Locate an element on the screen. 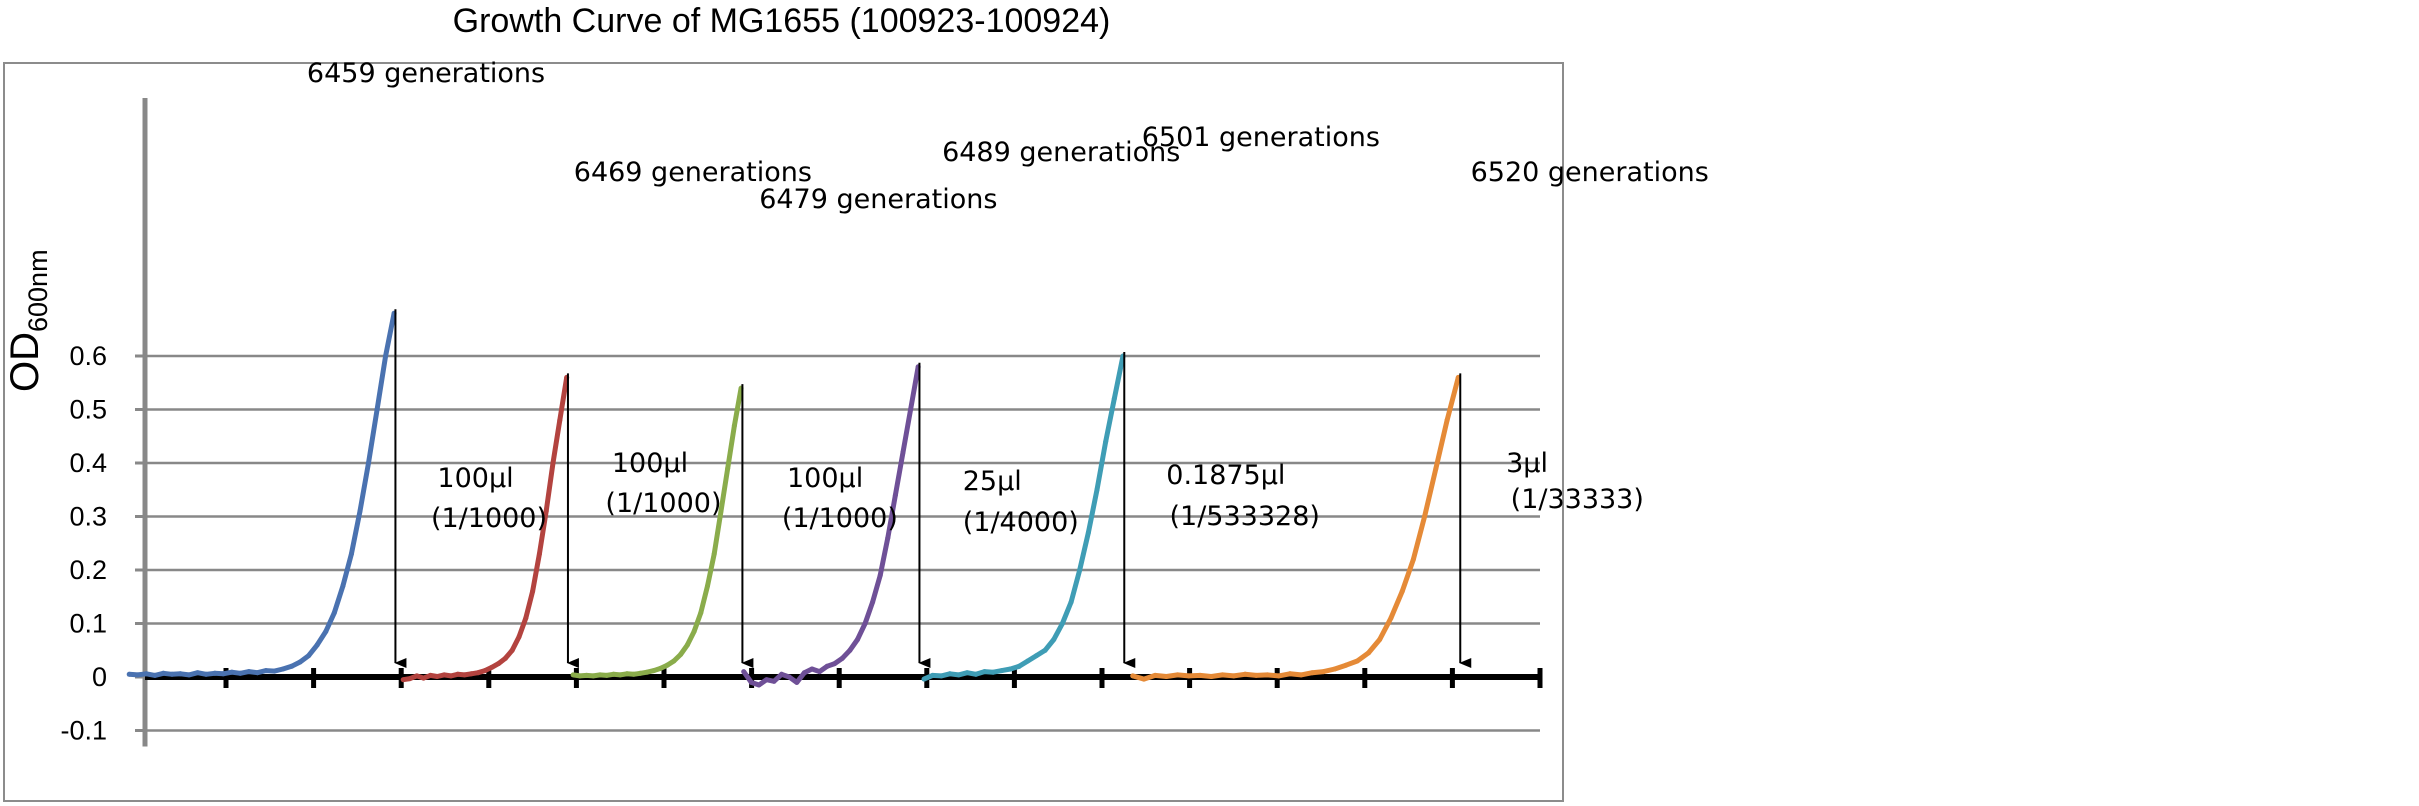 This screenshot has width=2419, height=806. series-line is located at coordinates (658, 533).